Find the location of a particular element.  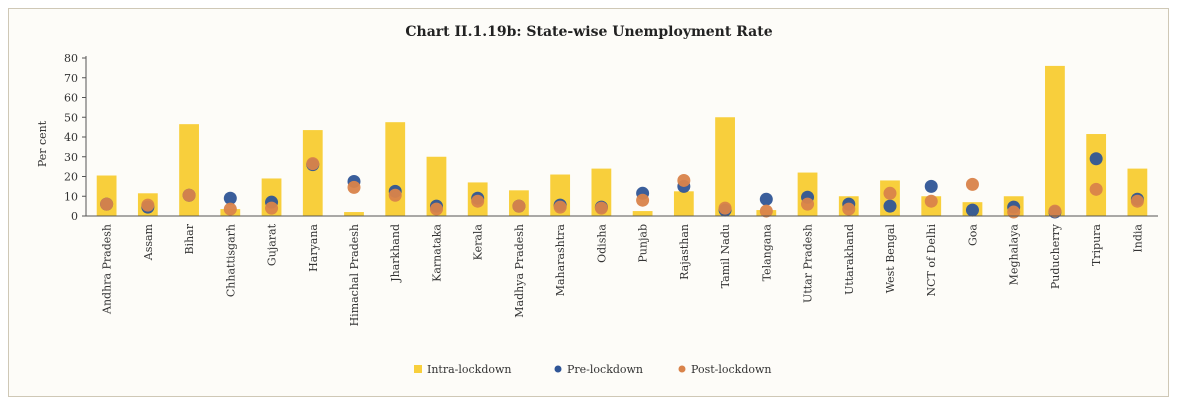

legend-intra-lockdown-swatch is located at coordinates (418, 369).